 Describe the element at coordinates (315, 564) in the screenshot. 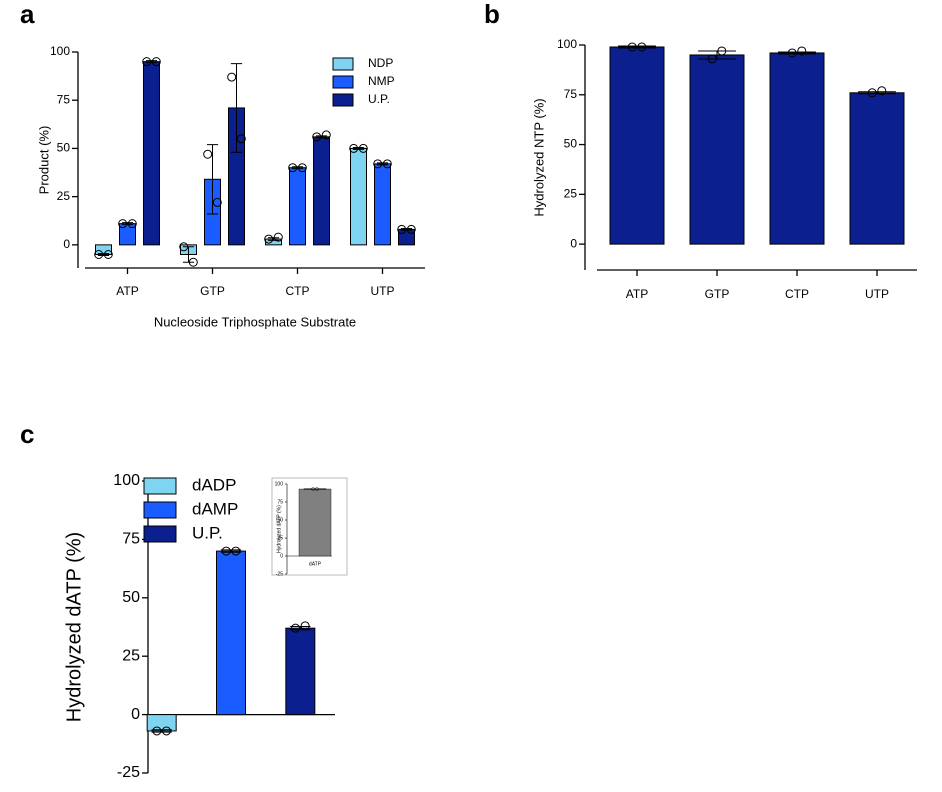

I see `x-tick-label: dATP` at that location.